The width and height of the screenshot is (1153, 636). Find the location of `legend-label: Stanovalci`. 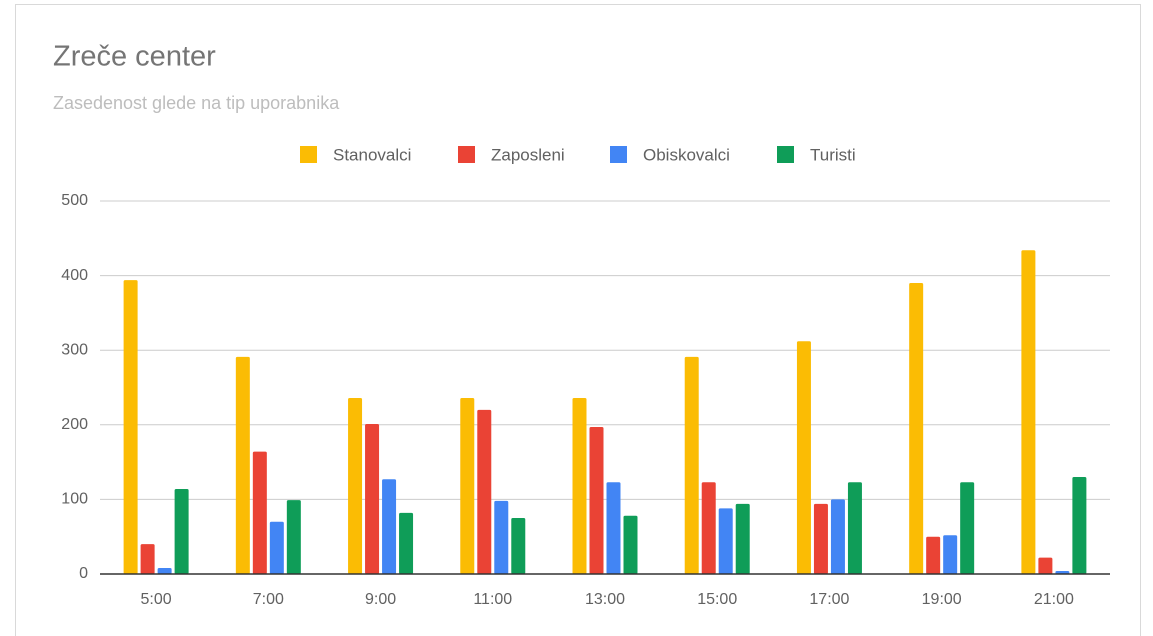

legend-label: Stanovalci is located at coordinates (372, 154).